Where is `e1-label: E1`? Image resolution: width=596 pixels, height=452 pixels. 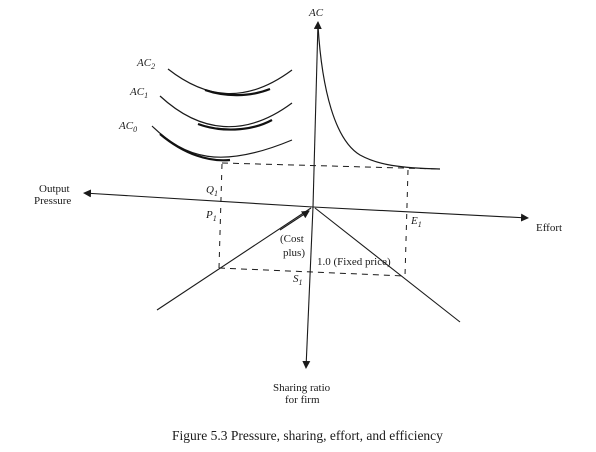 e1-label: E1 is located at coordinates (416, 222).